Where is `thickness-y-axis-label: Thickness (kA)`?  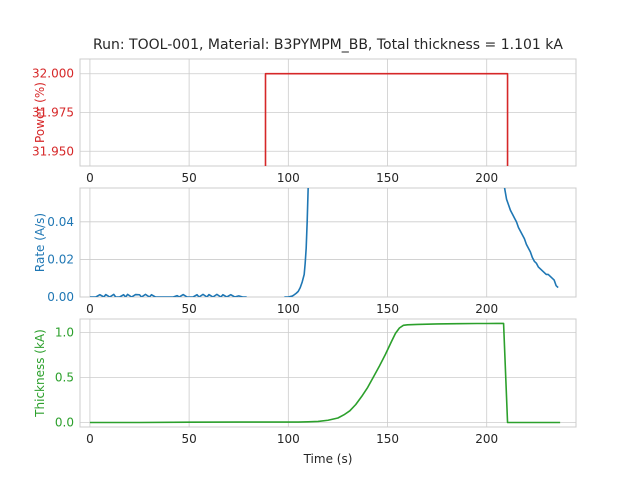
thickness-y-axis-label: Thickness (kA) is located at coordinates (40, 373).